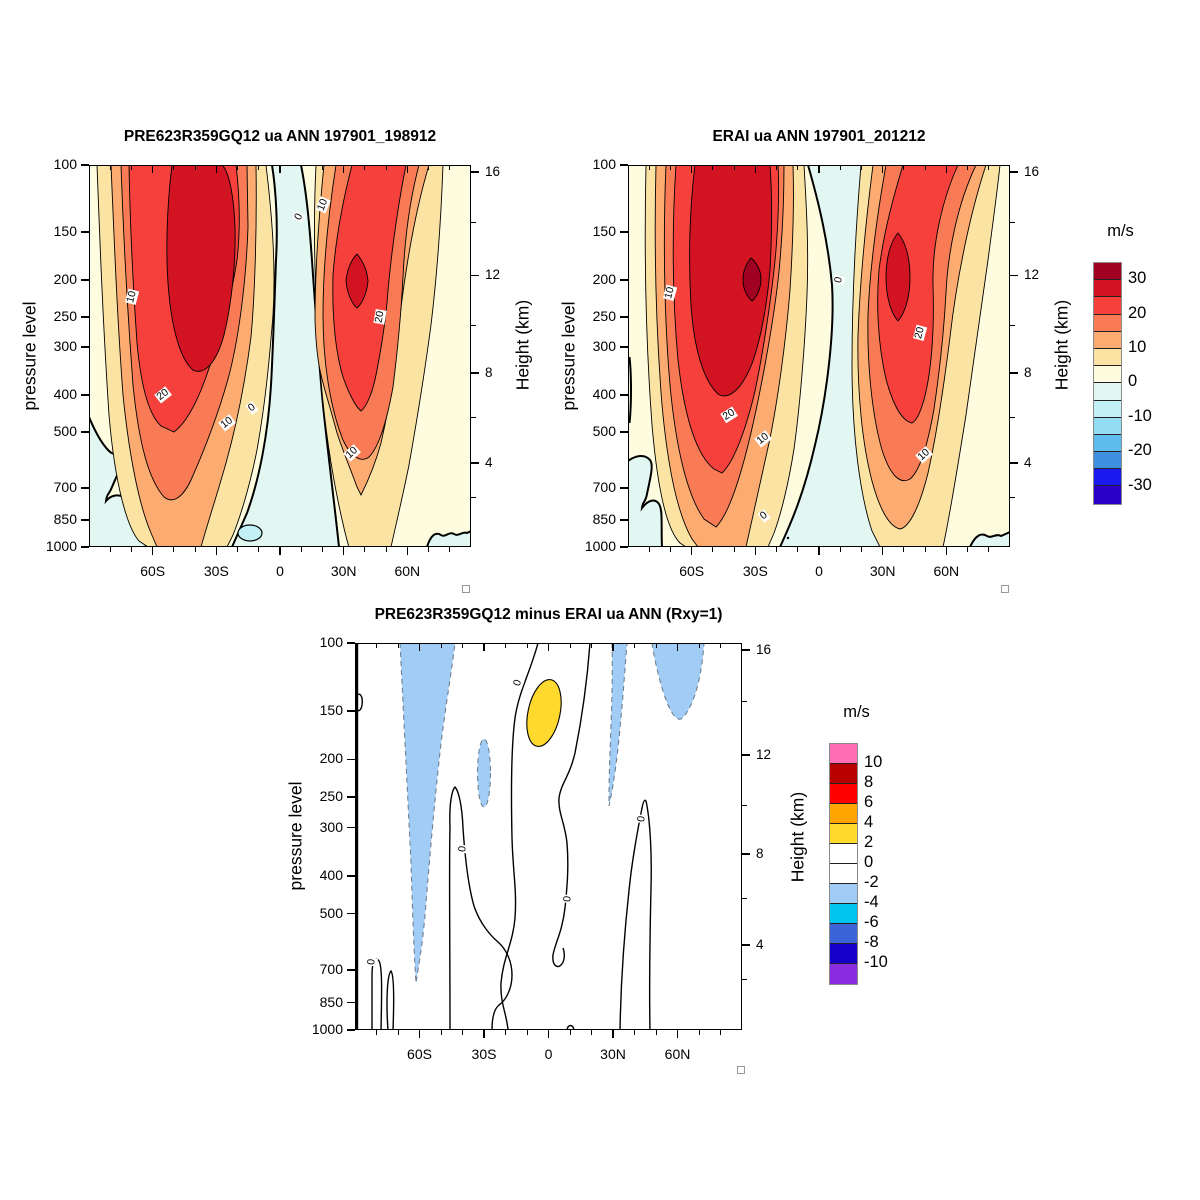 The height and width of the screenshot is (1200, 1200). Describe the element at coordinates (503, 836) in the screenshot. I see `zero-diff-contours` at that location.